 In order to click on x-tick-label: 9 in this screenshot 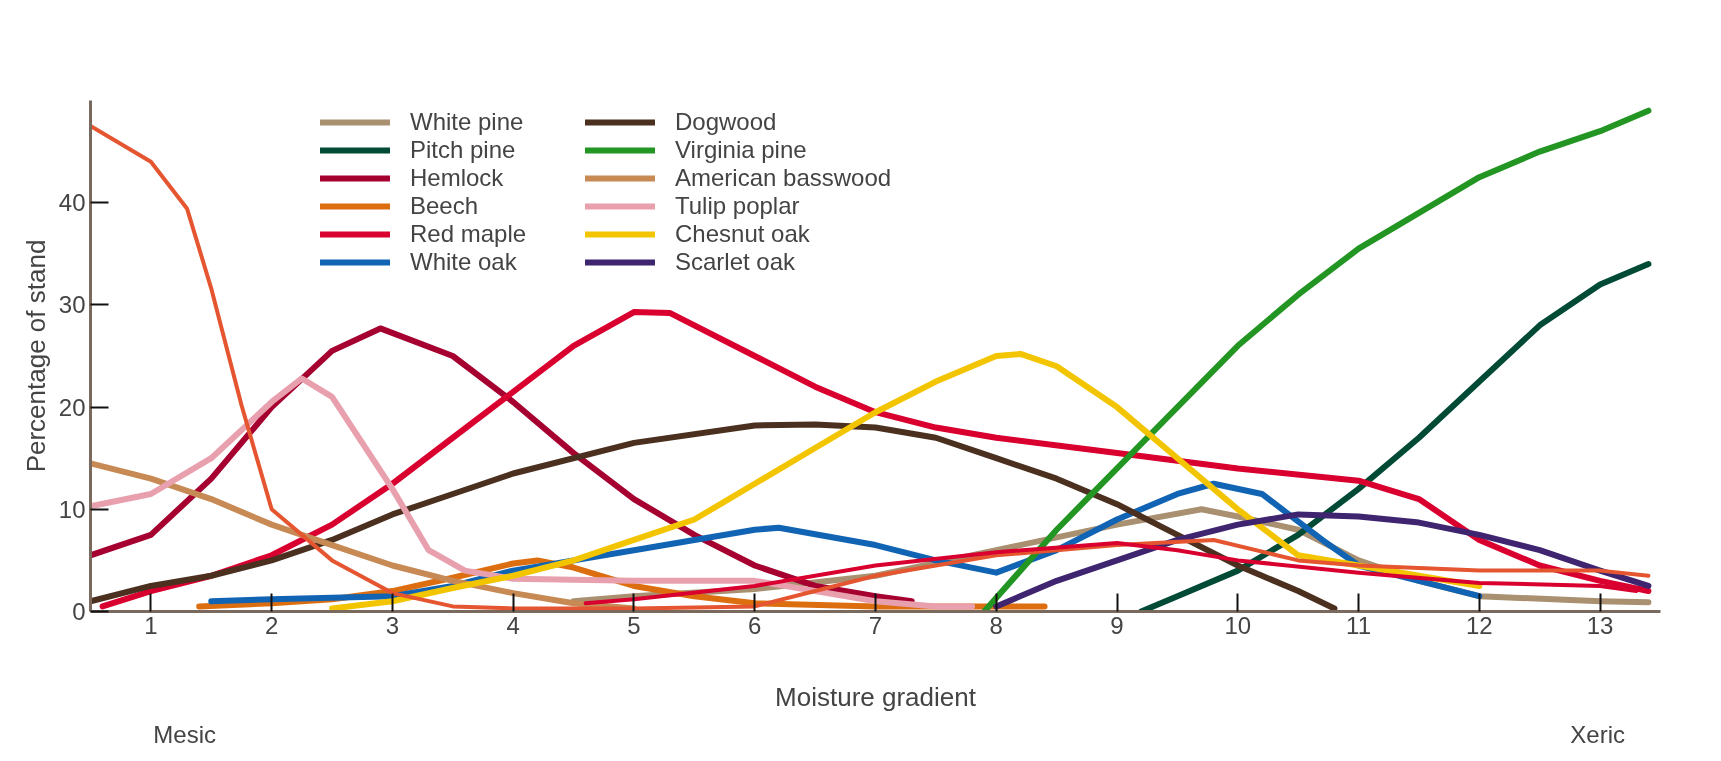, I will do `click(1117, 625)`.